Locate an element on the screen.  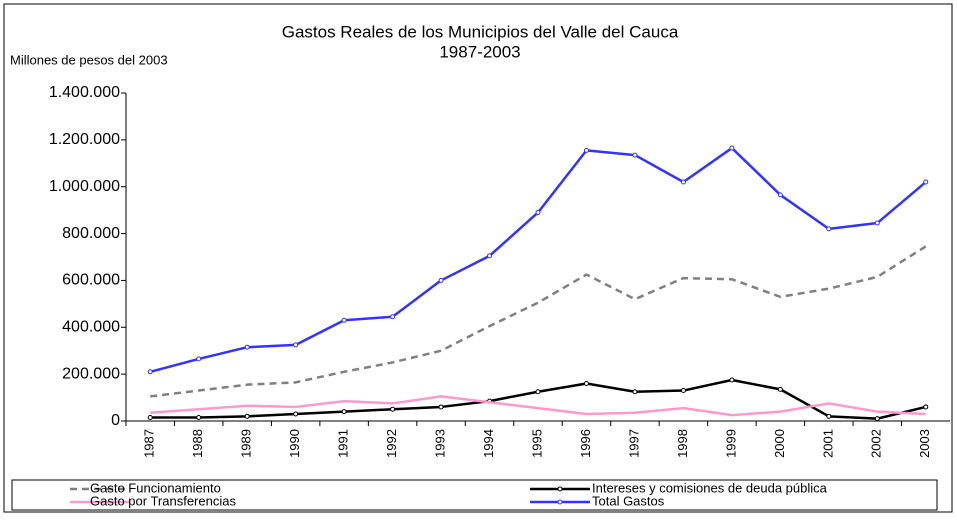
legend-box is located at coordinates (474, 495).